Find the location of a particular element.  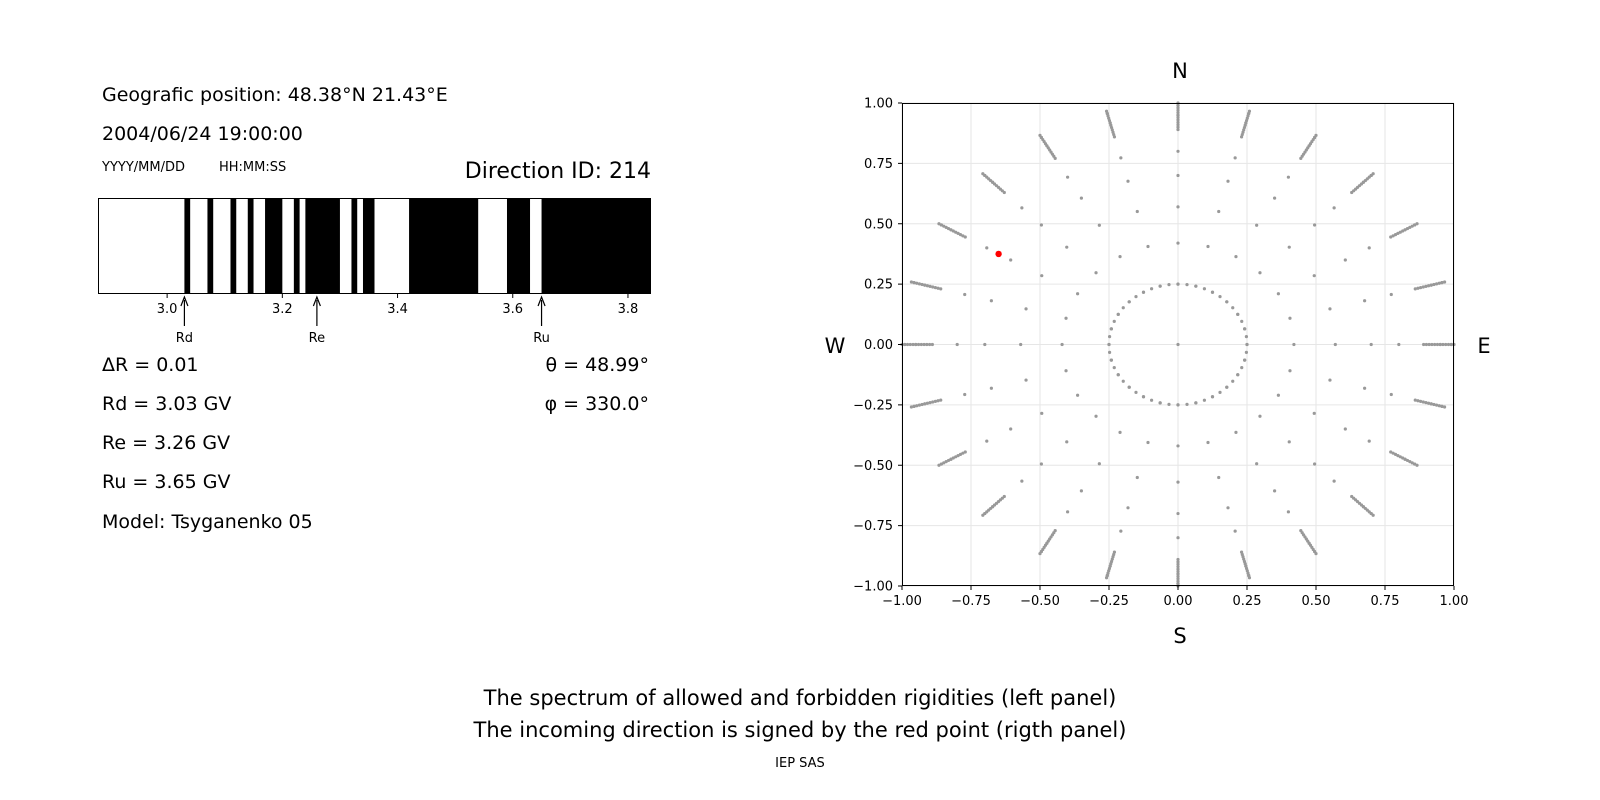

marker-label-rd: Rd is located at coordinates (184, 338).